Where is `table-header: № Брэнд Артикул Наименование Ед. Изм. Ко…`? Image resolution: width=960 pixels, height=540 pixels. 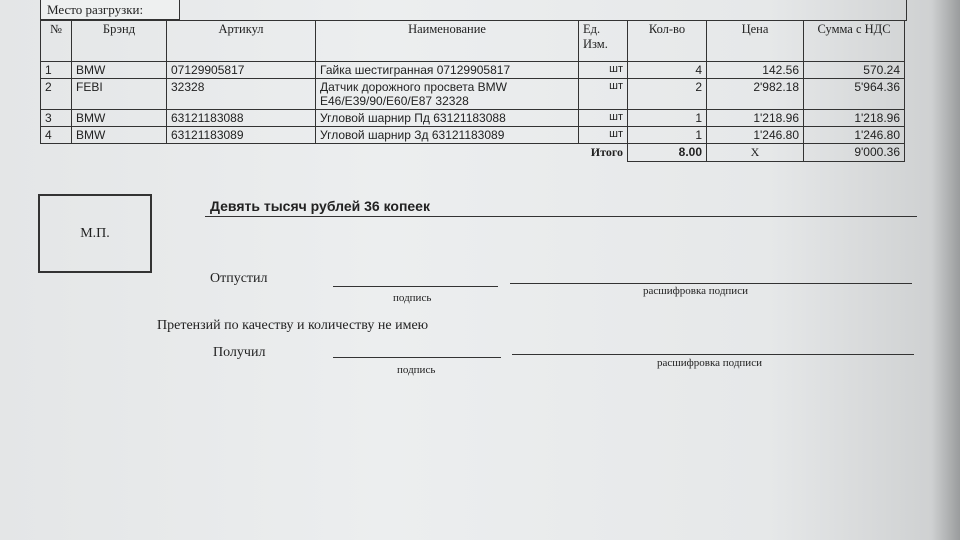
table-header: № Брэнд Артикул Наименование Ед. Изм. Ко… is located at coordinates (472, 41).